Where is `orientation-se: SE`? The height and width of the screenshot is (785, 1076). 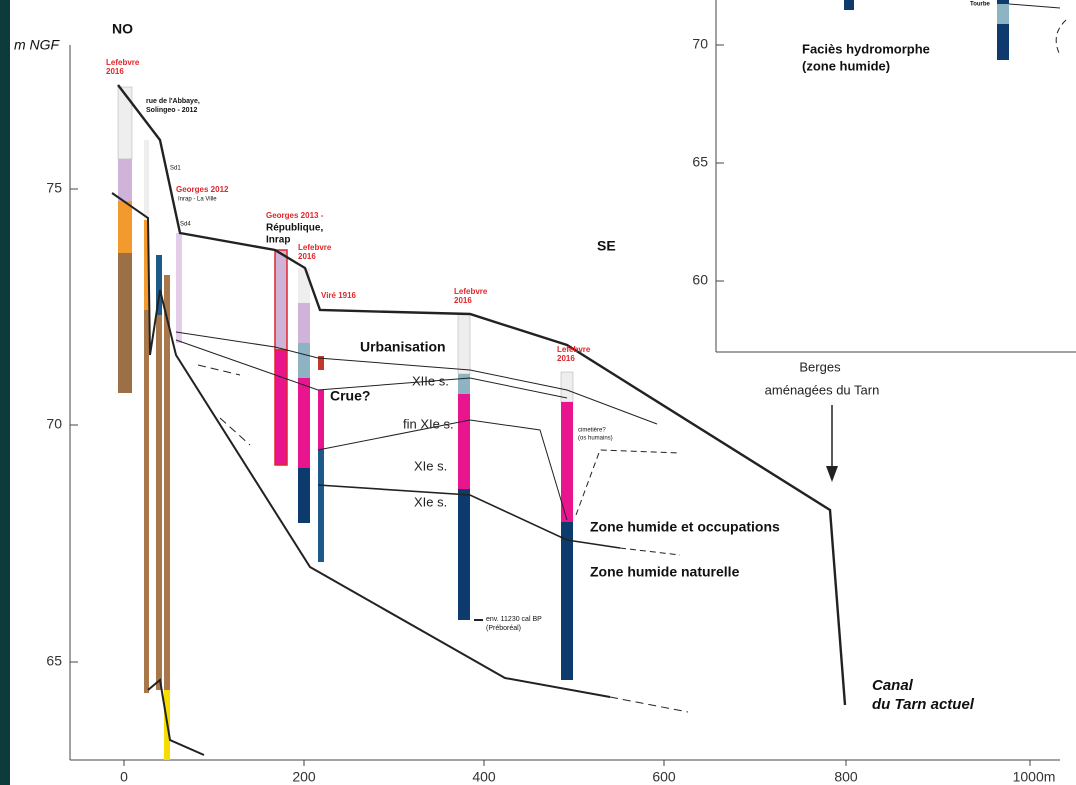 orientation-se: SE is located at coordinates (606, 246).